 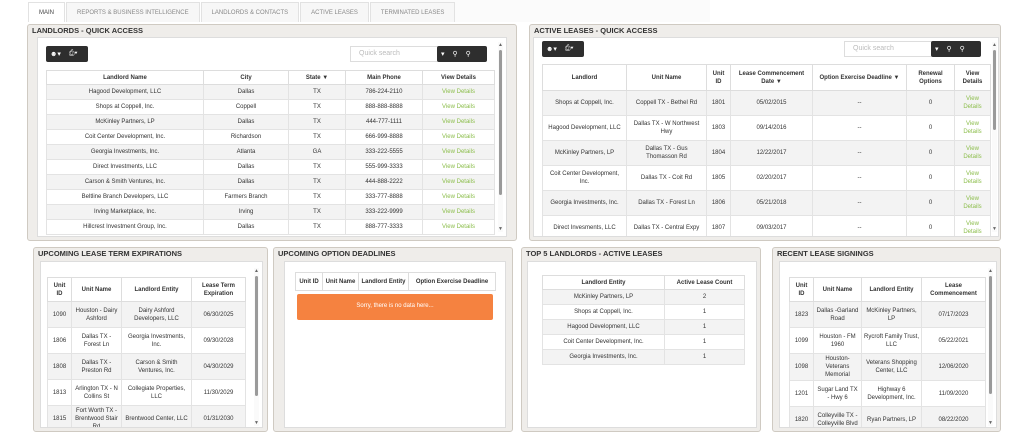 I want to click on table-cell: 11/30/2029, so click(x=218, y=392).